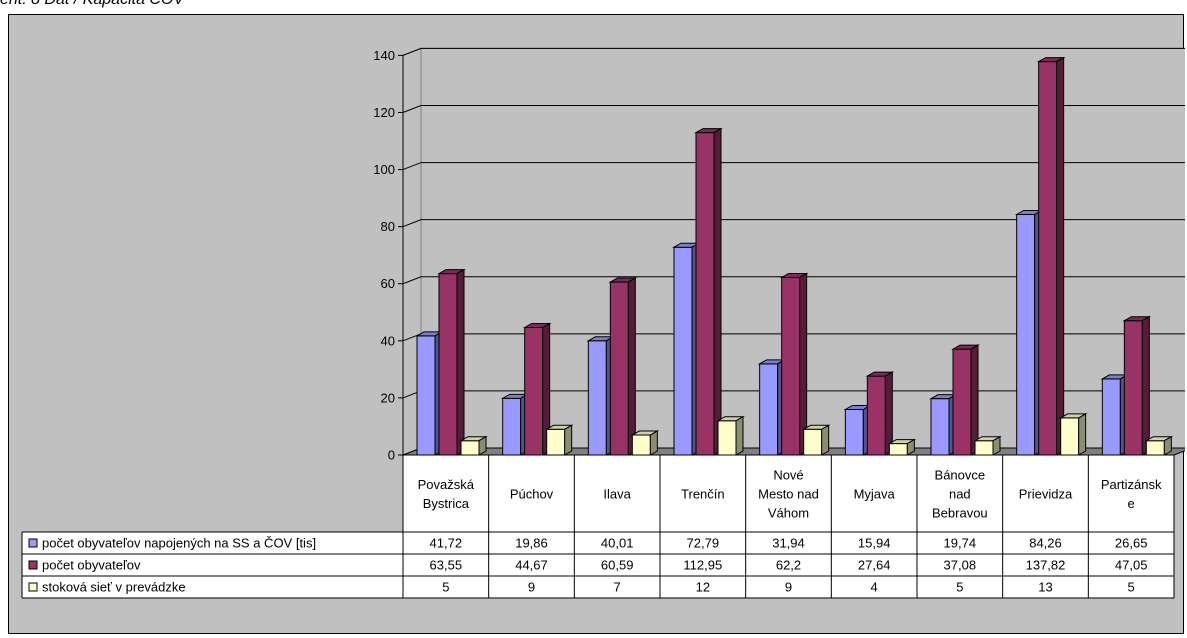  What do you see at coordinates (1045, 587) in the screenshot?
I see `data-label: 13` at bounding box center [1045, 587].